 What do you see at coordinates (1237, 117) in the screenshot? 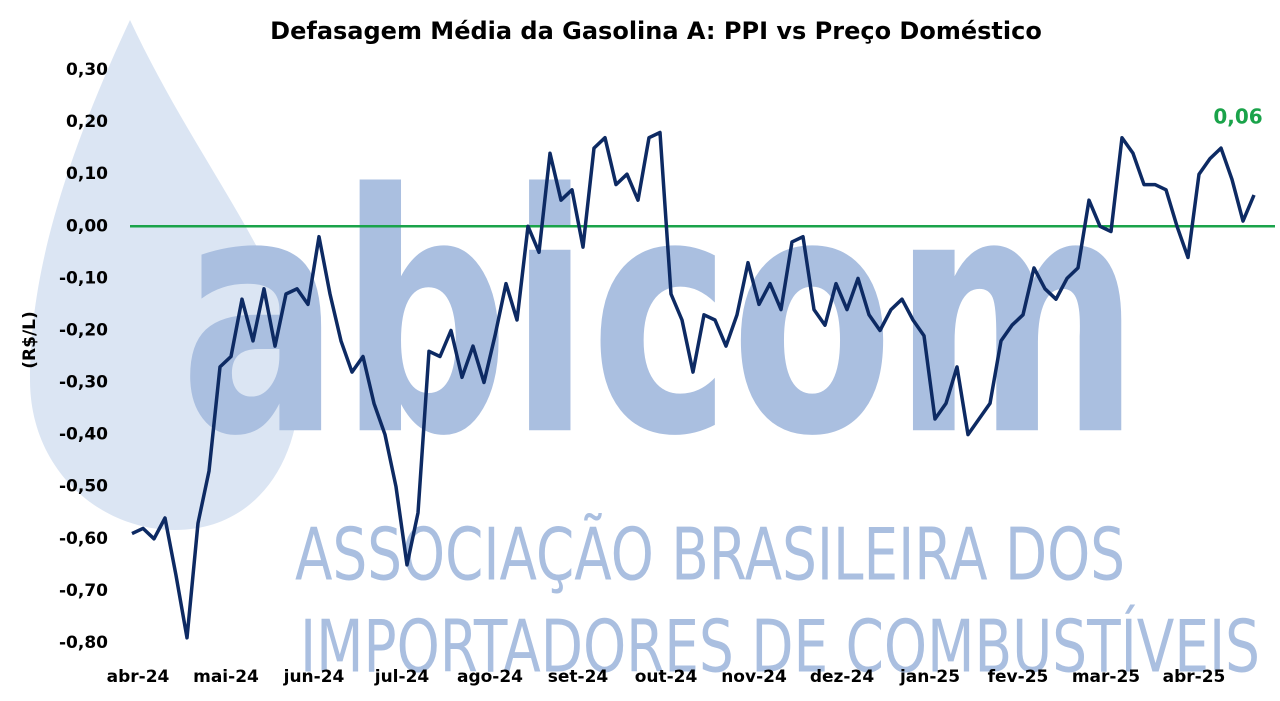
I see `annotation: 0,06` at bounding box center [1237, 117].